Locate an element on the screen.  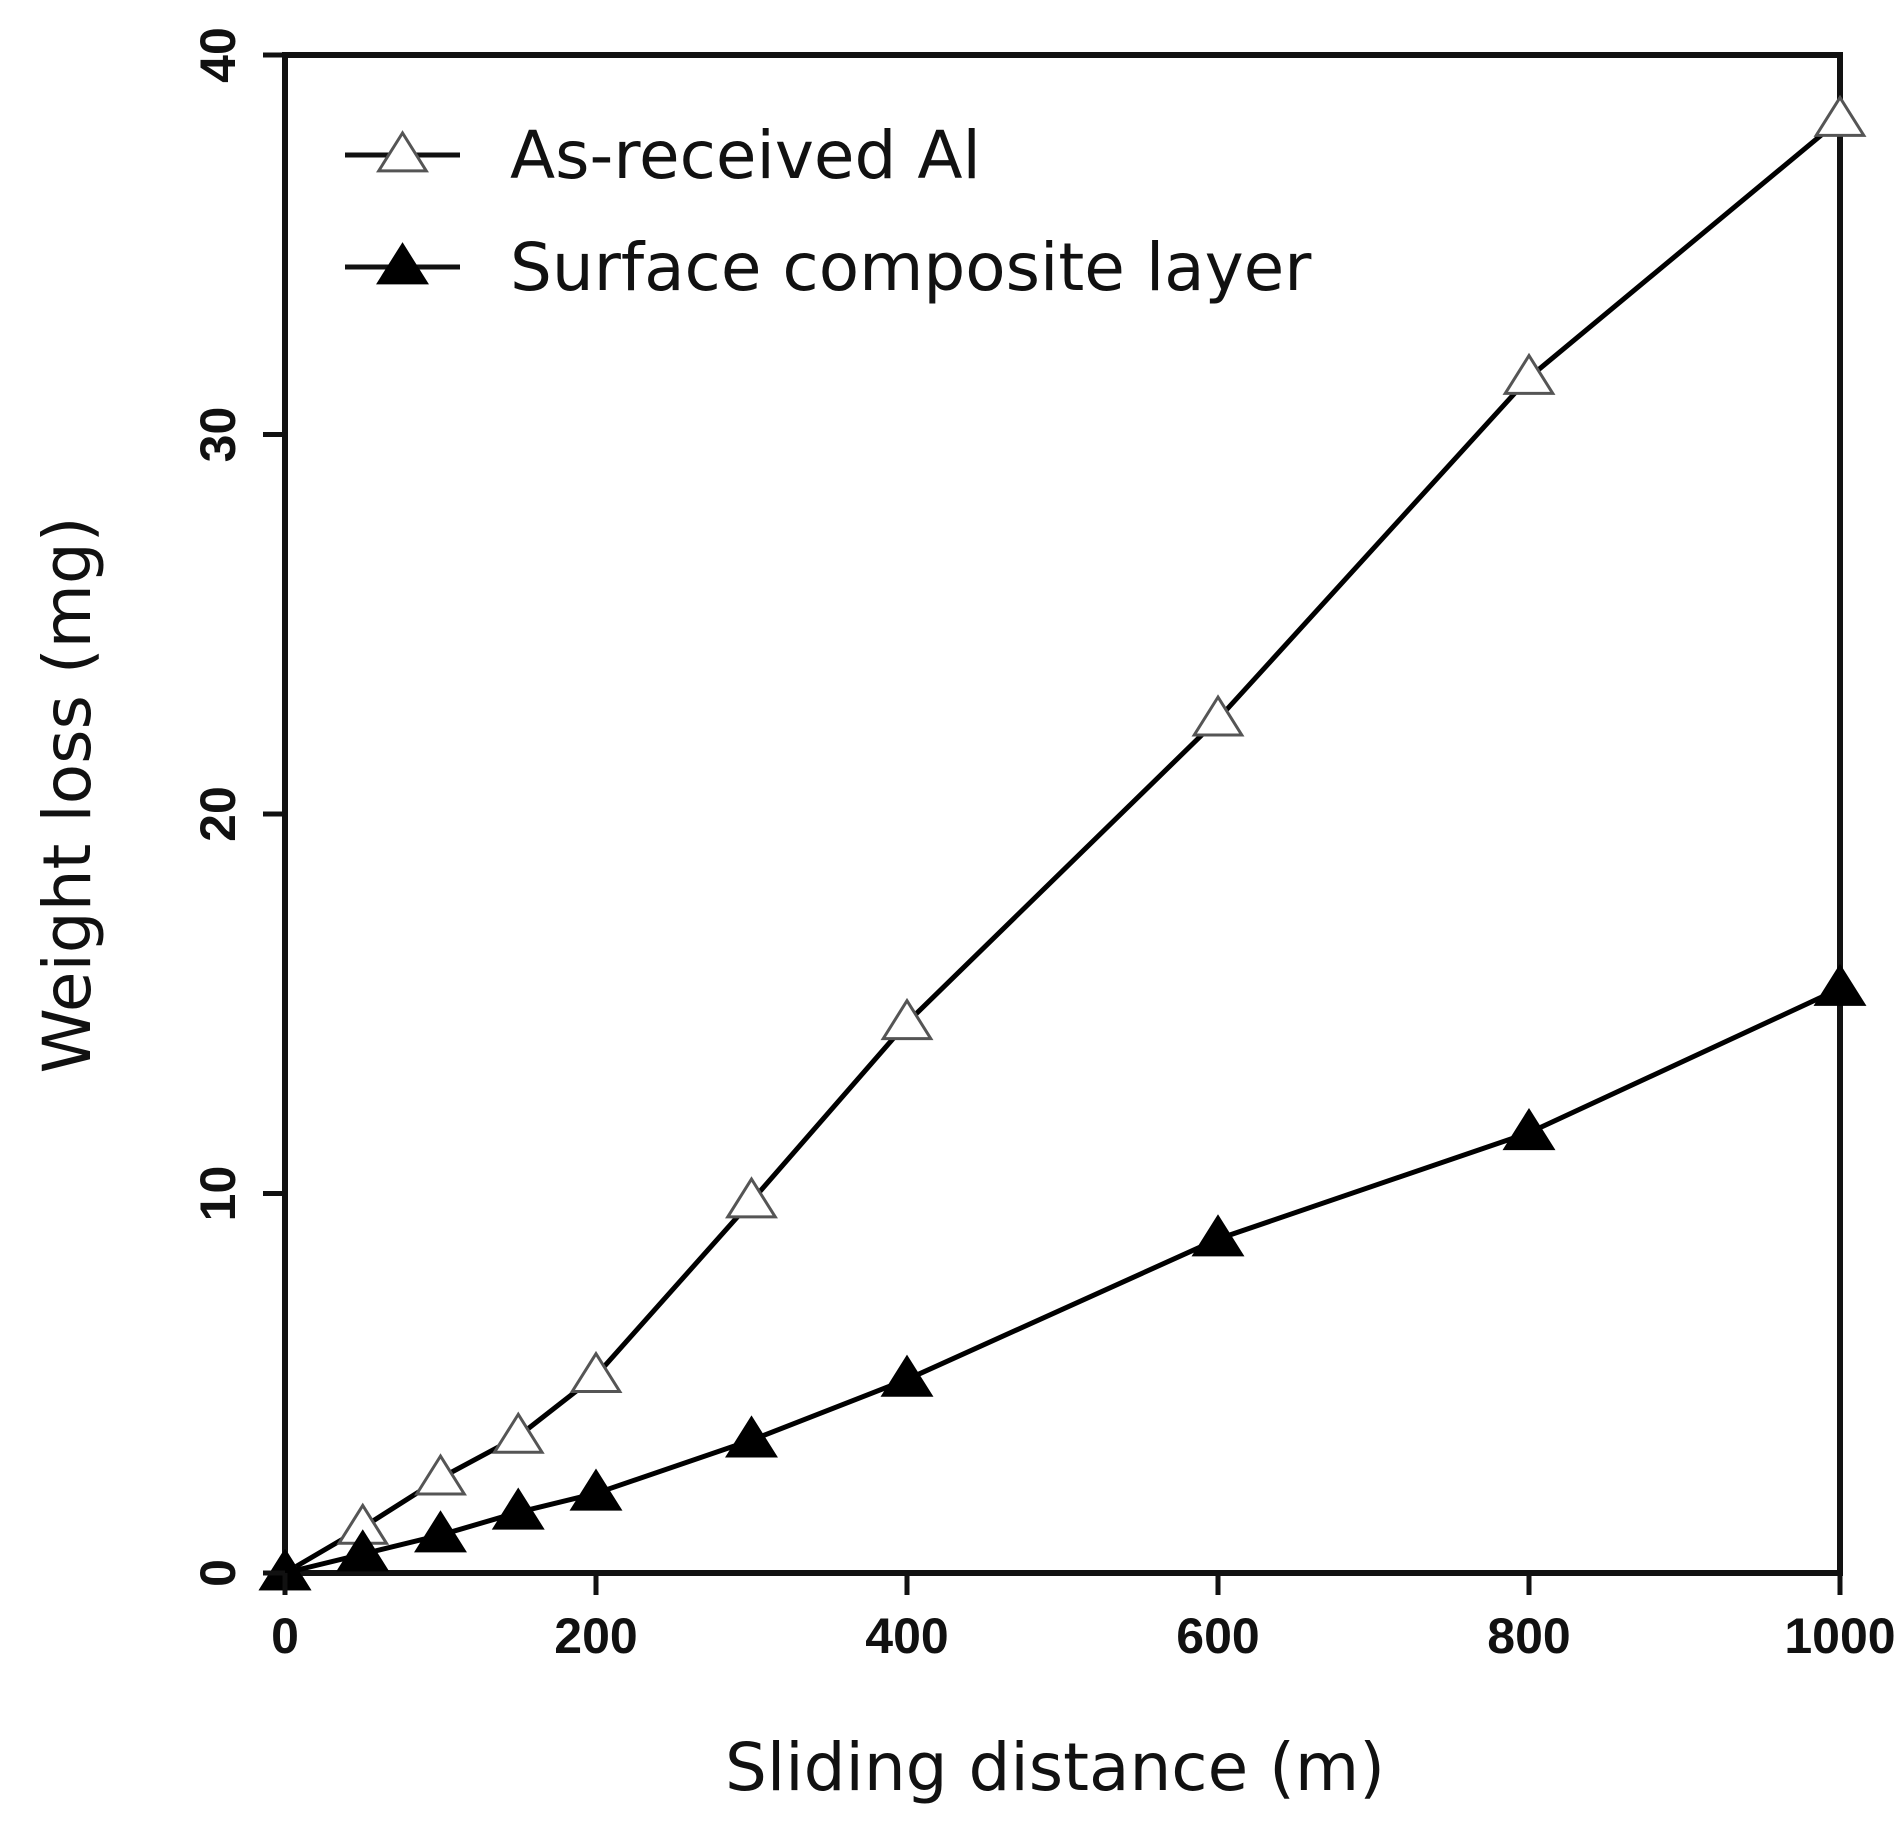
legend-entry: Surface composite layer is located at coordinates (828, 267).